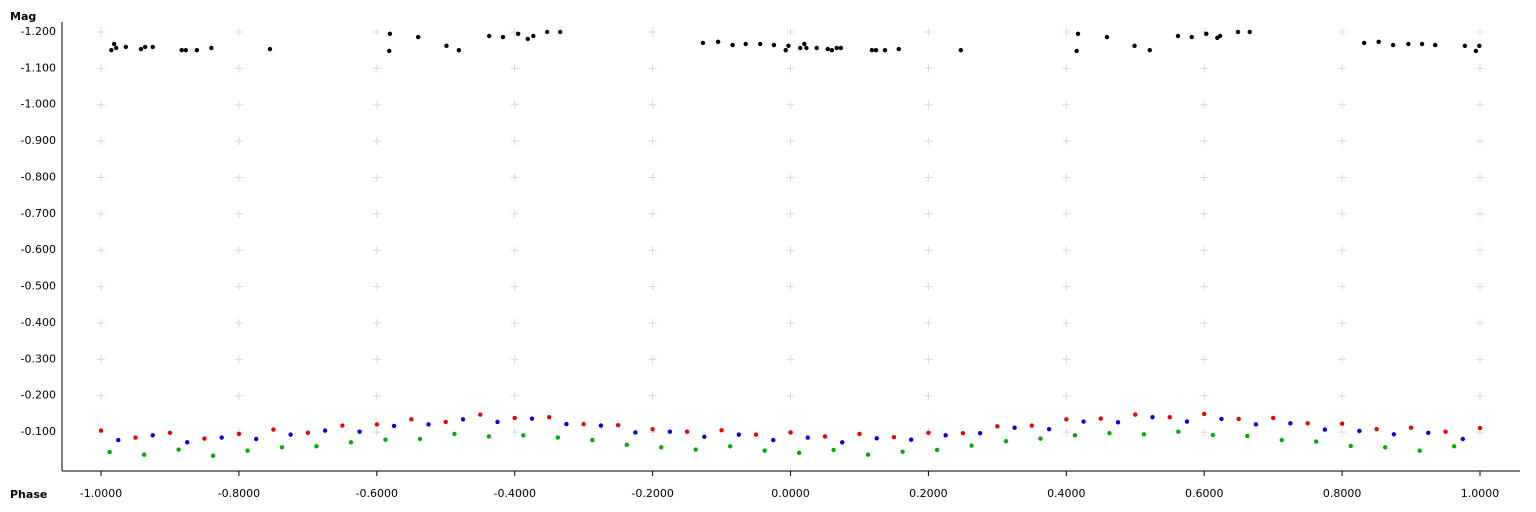 This screenshot has height=512, width=1536. What do you see at coordinates (1342, 493) in the screenshot?
I see `x-tick-label: 0.8000` at bounding box center [1342, 493].